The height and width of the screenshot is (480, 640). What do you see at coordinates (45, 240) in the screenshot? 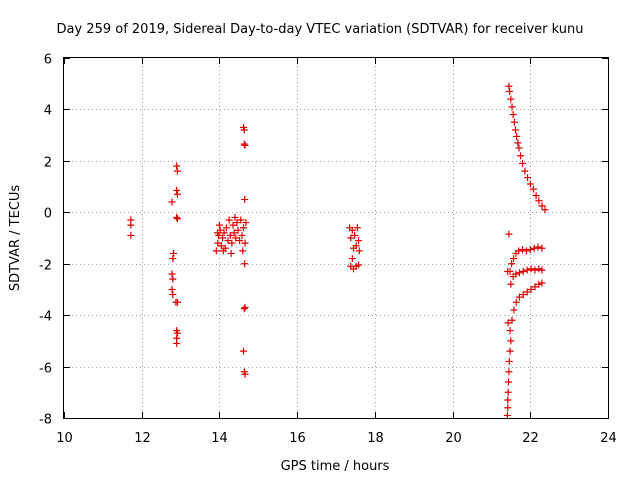
I see `y-tick-labels: -8 -6 -4 -2 0 2 4 6` at bounding box center [45, 240].